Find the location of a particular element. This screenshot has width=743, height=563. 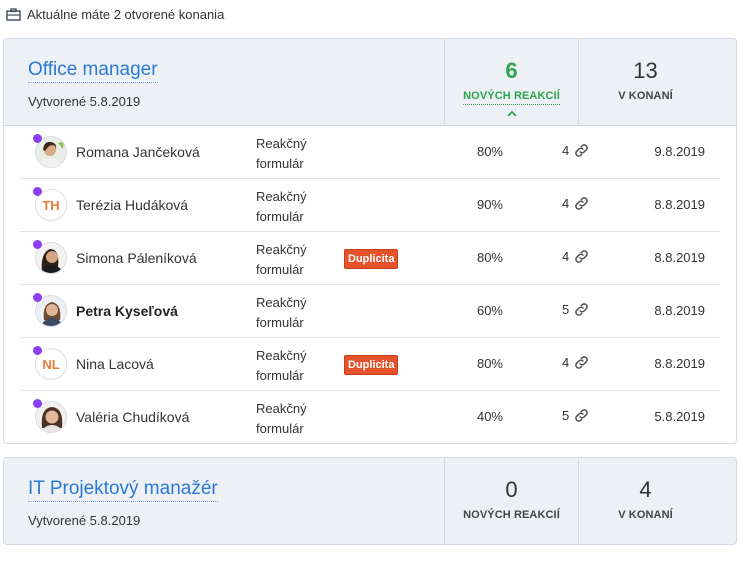

in-process-stat: 13 V KONANÍ is located at coordinates (645, 82).